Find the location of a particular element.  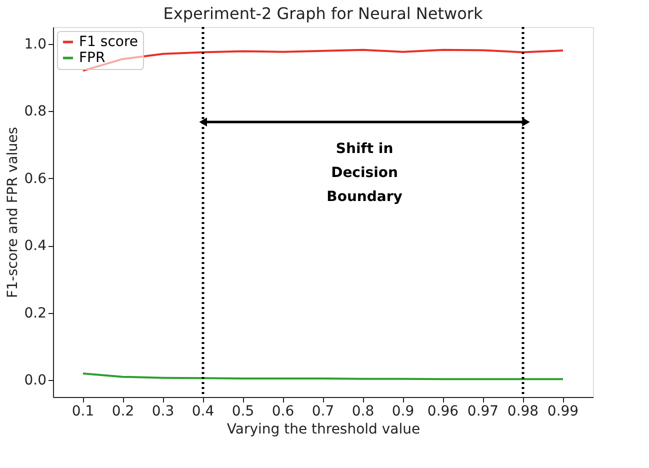

x-axis-title: Varying the threshold value is located at coordinates (323, 430).